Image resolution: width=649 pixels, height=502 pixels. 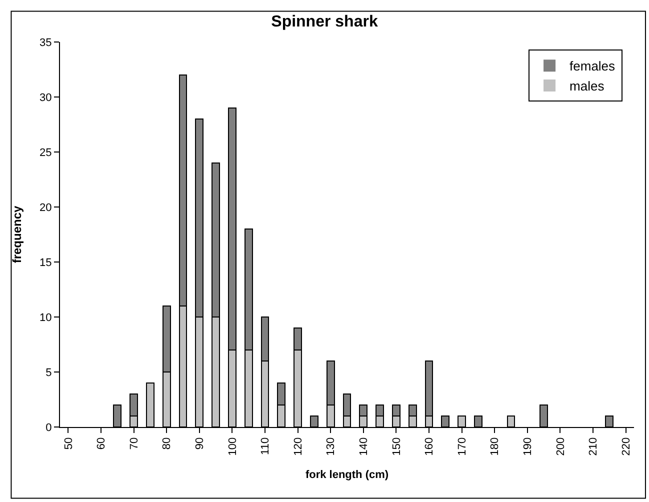 I want to click on x-tick-label: 180, so click(x=495, y=446).